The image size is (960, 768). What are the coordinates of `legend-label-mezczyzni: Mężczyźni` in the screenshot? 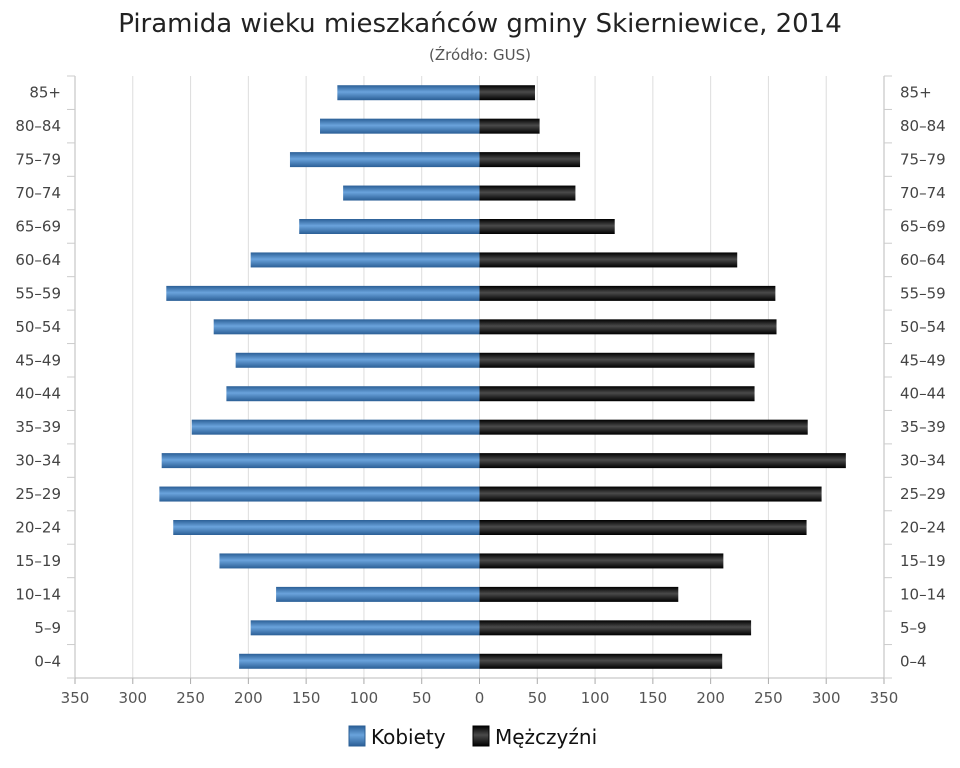 It's located at (546, 737).